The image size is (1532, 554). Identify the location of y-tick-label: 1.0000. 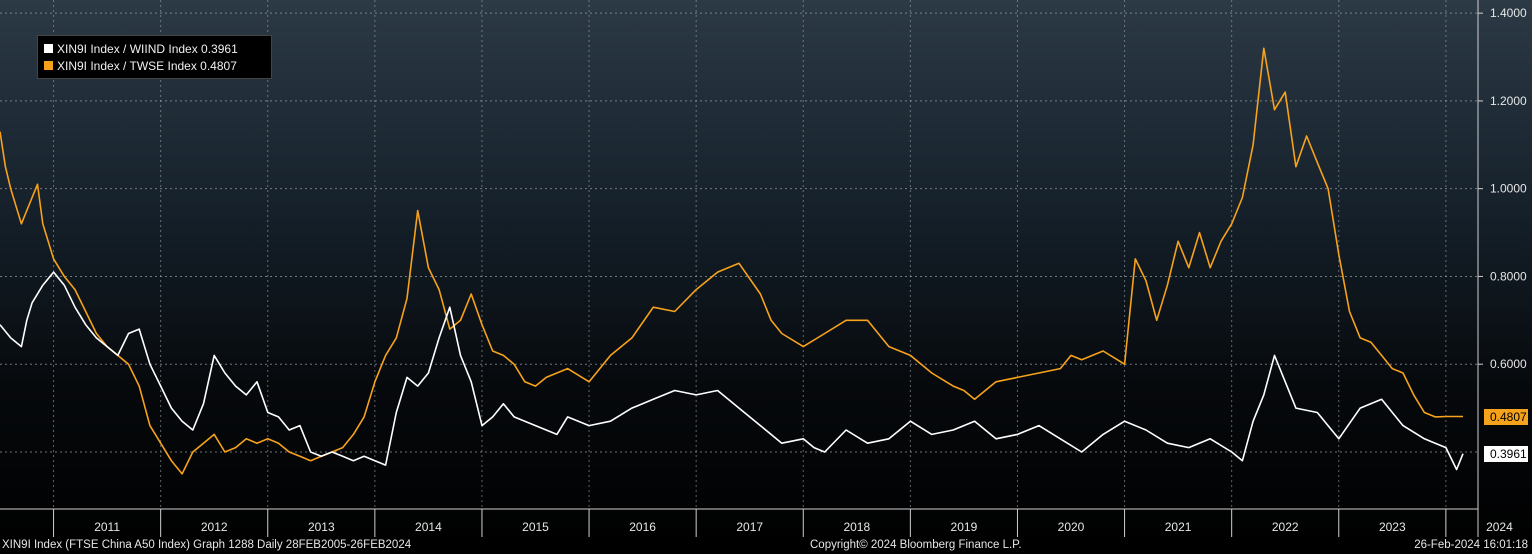
(1508, 189).